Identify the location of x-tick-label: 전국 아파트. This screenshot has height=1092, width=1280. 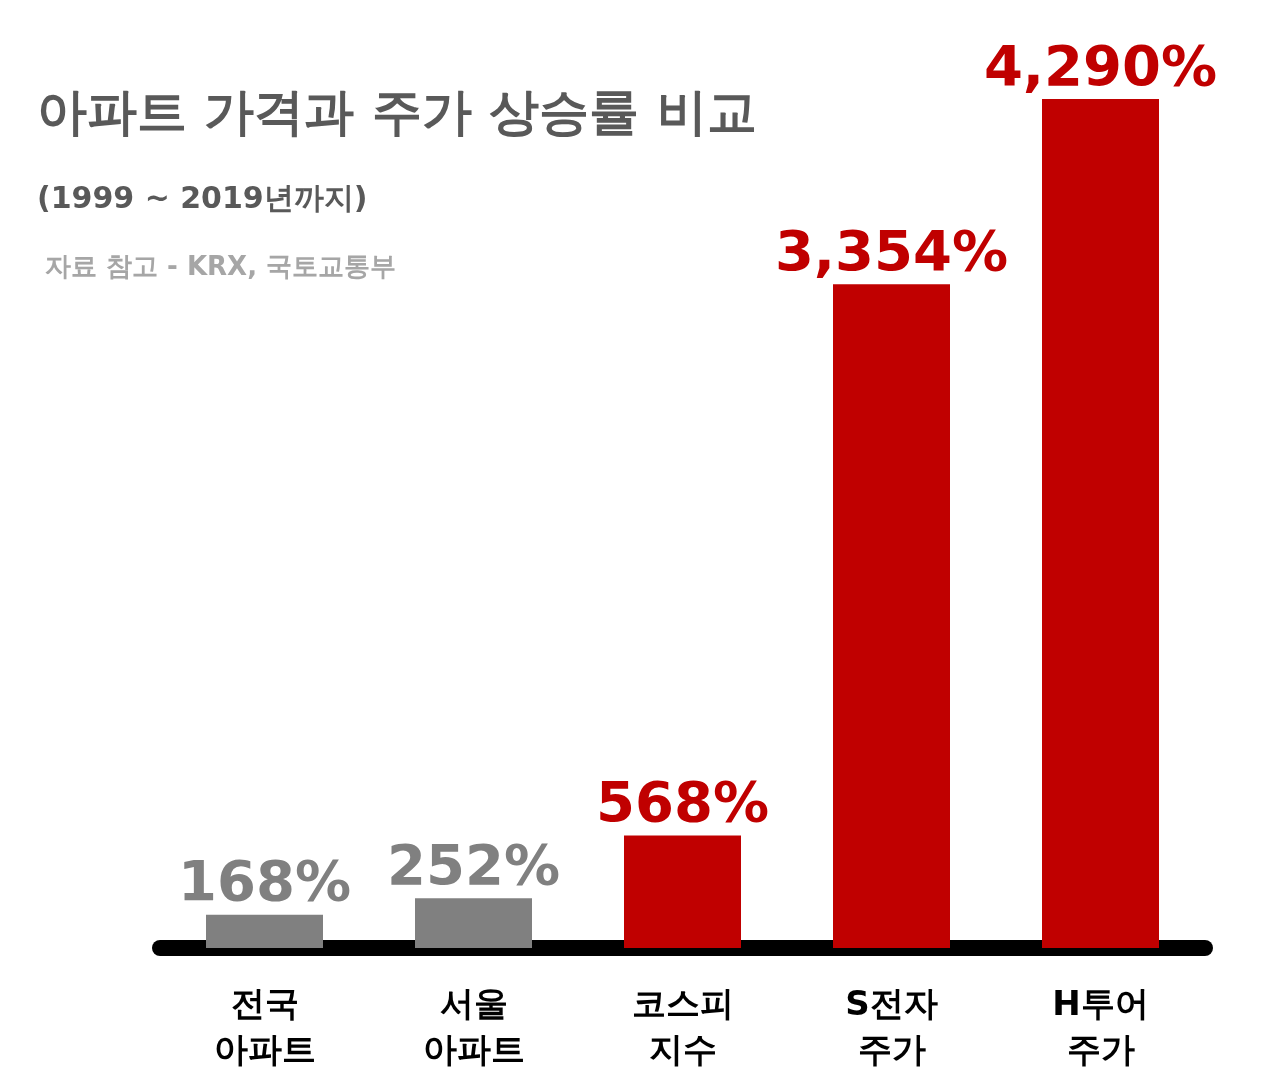
(264, 1026).